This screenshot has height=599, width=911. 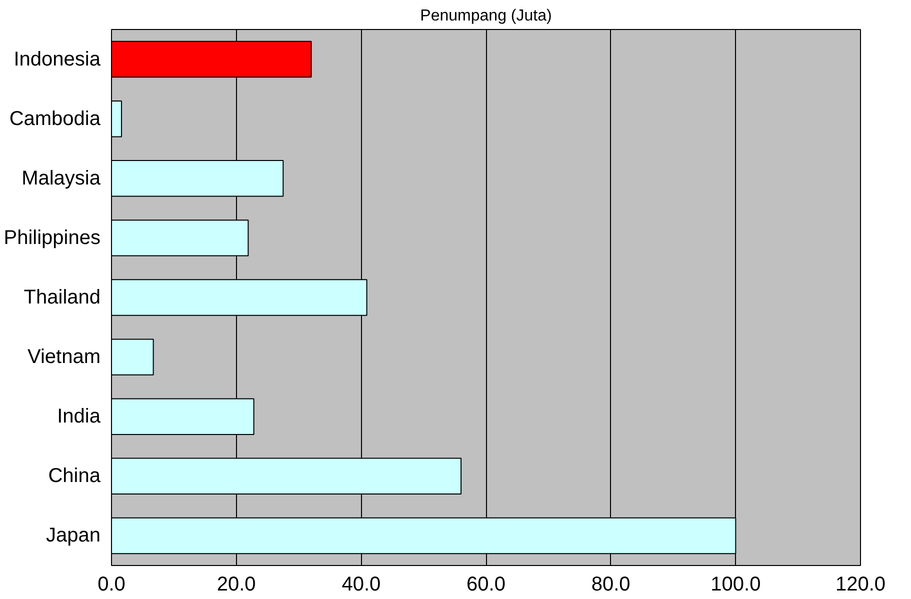 What do you see at coordinates (486, 16) in the screenshot?
I see `chart-title: Penumpang (Juta)` at bounding box center [486, 16].